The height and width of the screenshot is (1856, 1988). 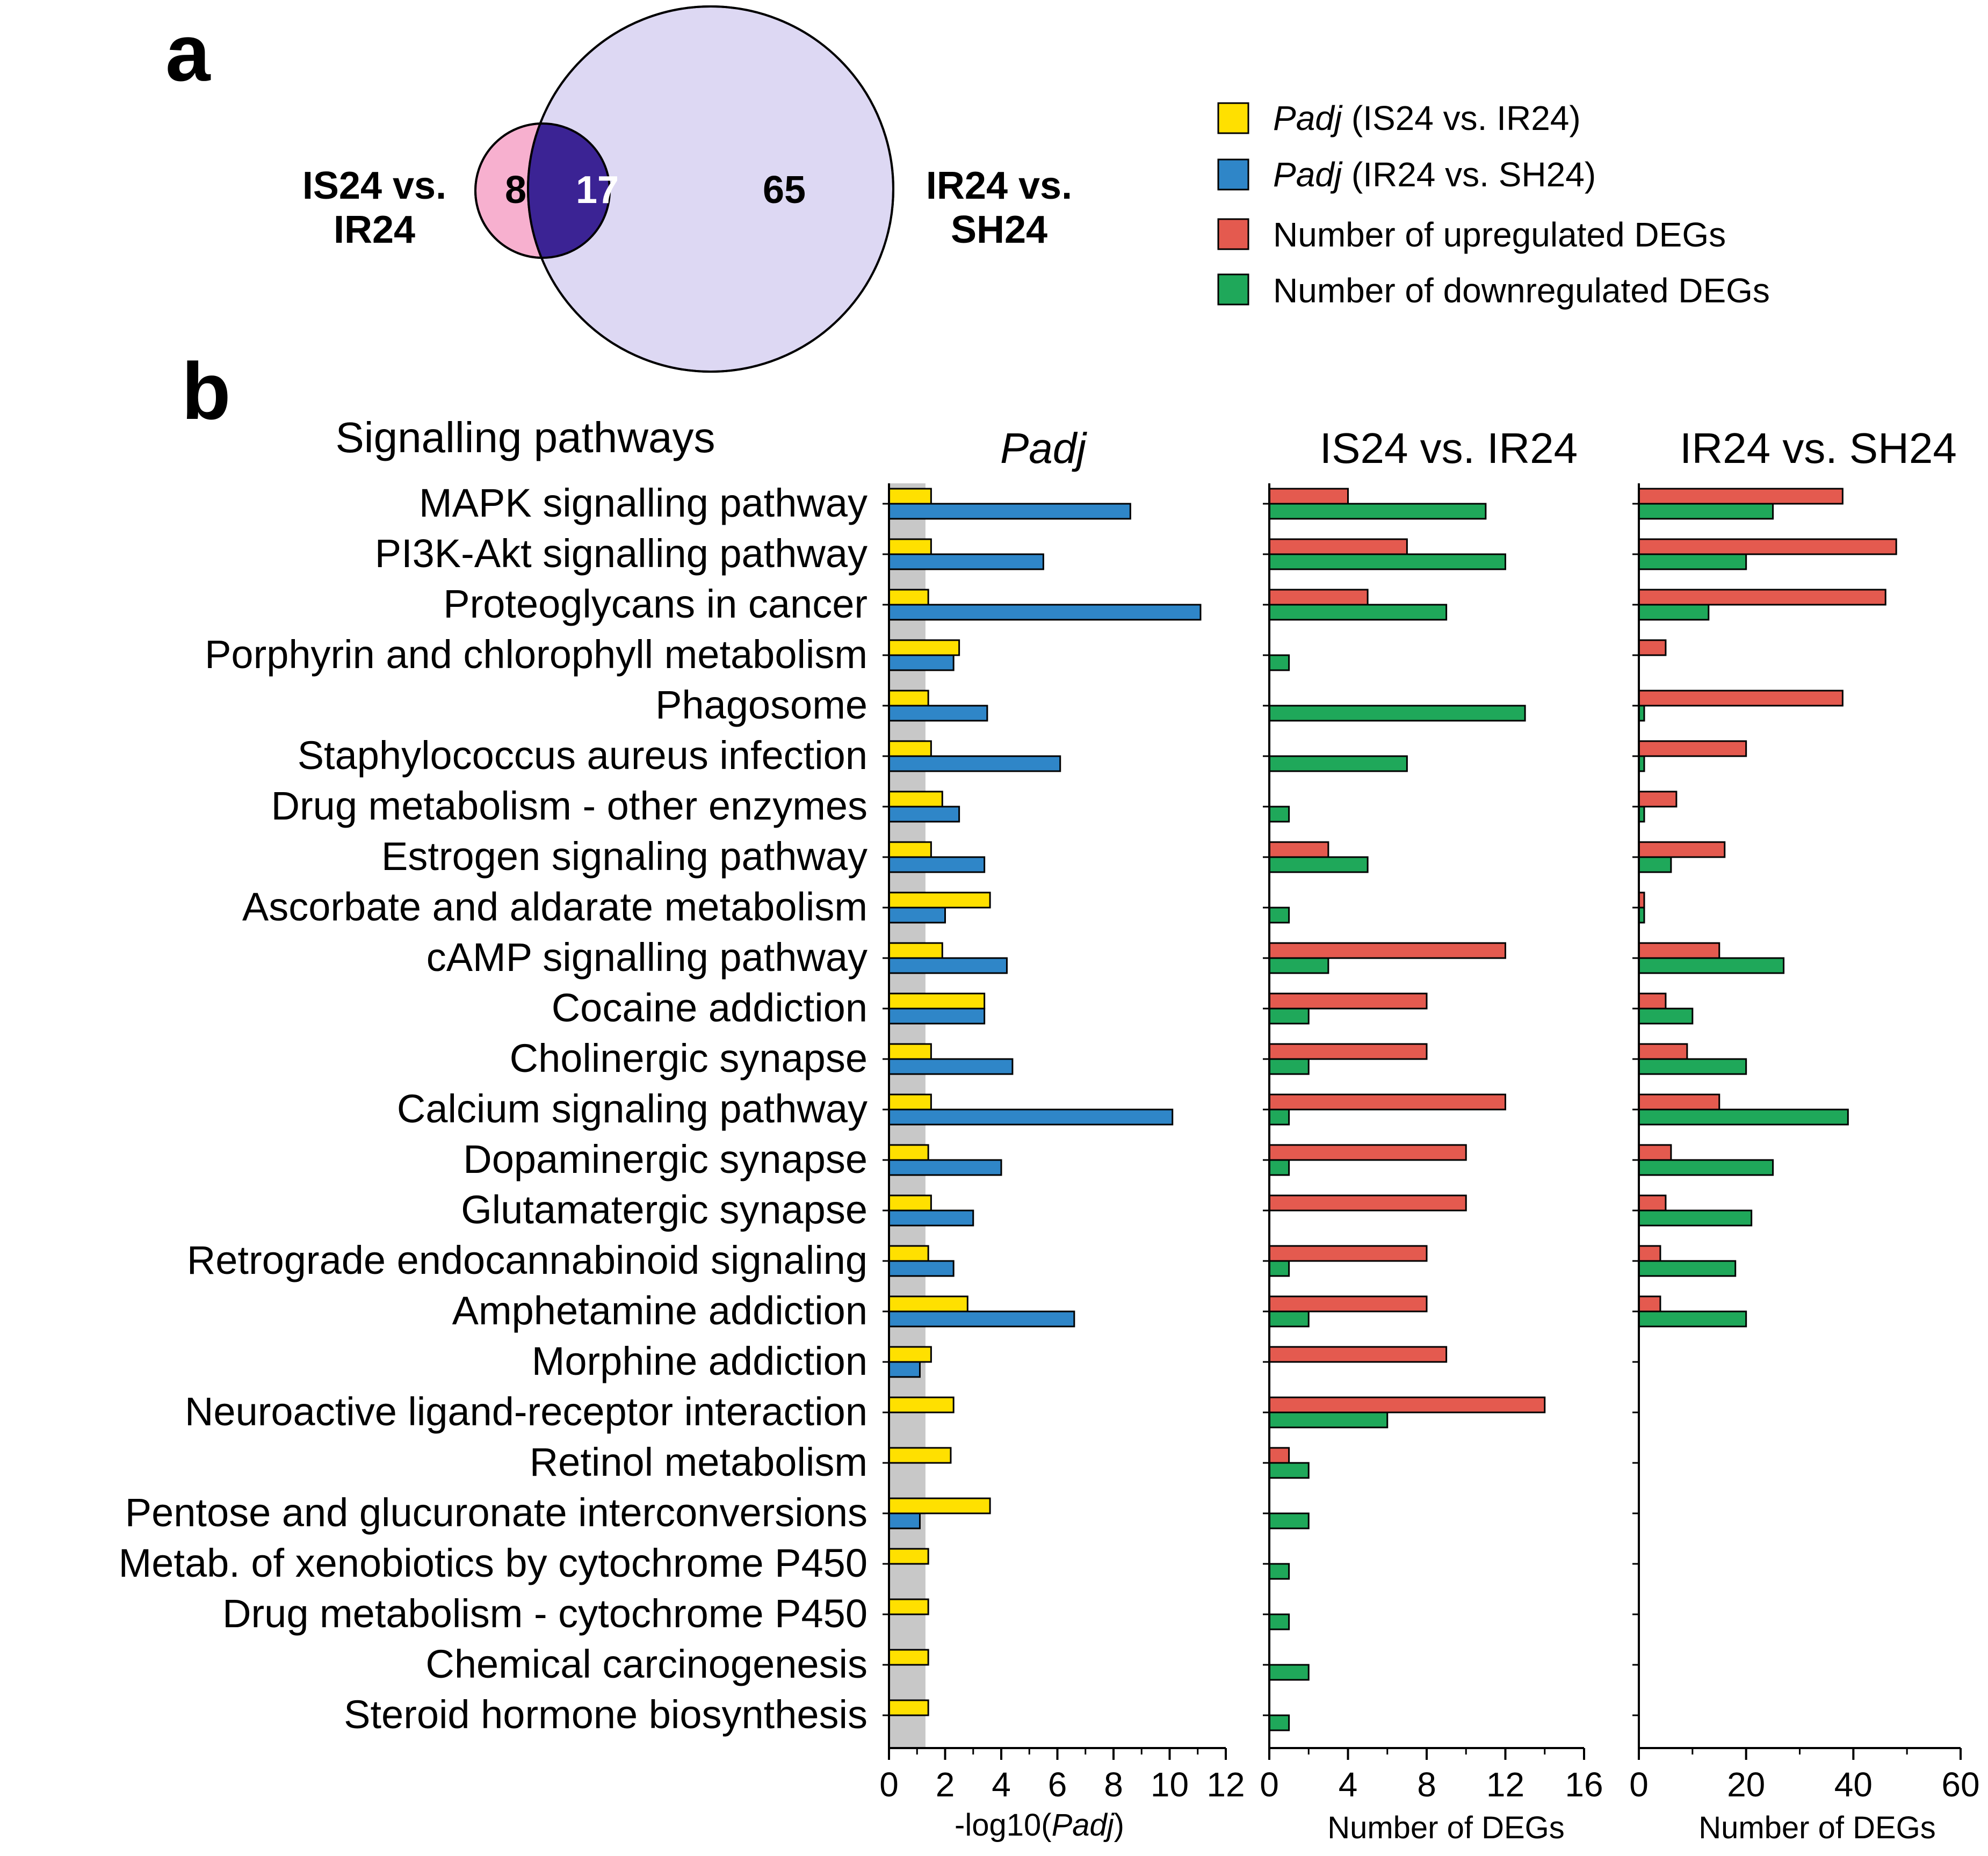 What do you see at coordinates (1377, 512) in the screenshot?
I see `is24-bar-down-mapk-signalling-pathway` at bounding box center [1377, 512].